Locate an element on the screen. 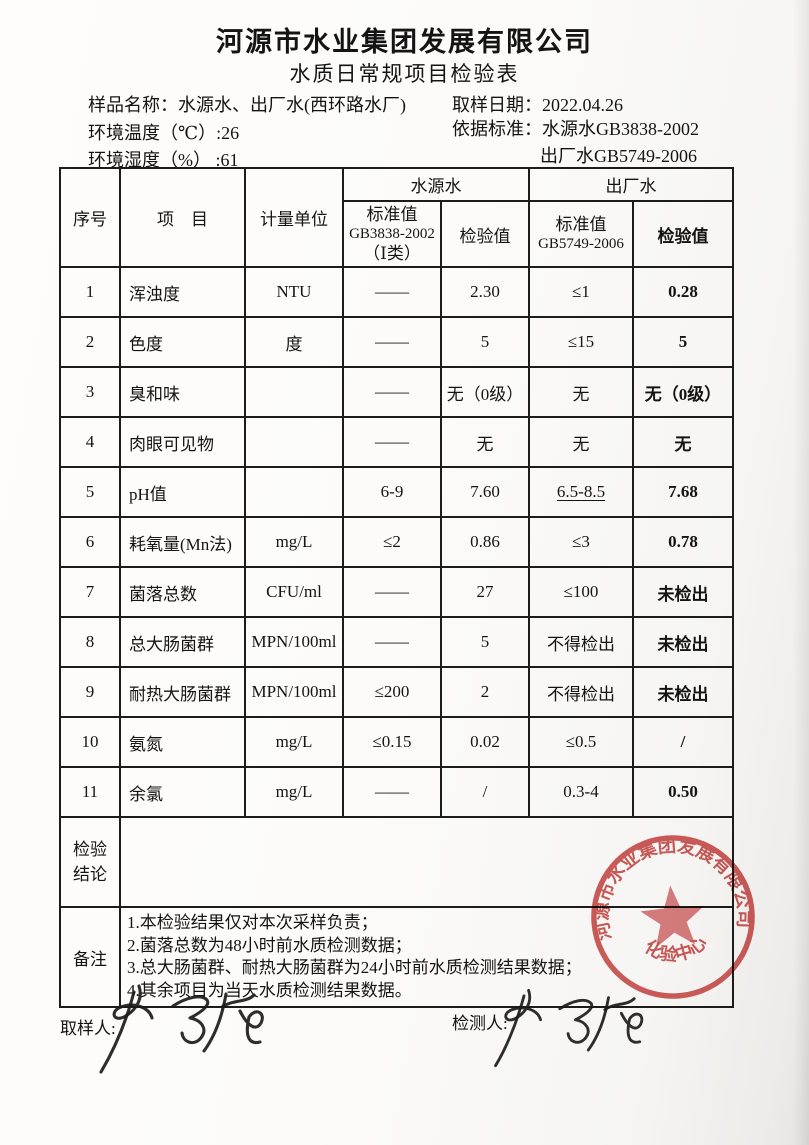 This screenshot has width=809, height=1145. scan-edge-shadow is located at coordinates (801, 572).